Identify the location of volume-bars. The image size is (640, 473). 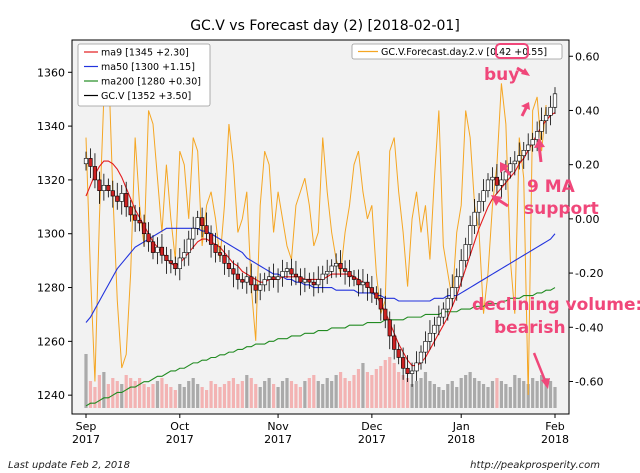
(320, 381).